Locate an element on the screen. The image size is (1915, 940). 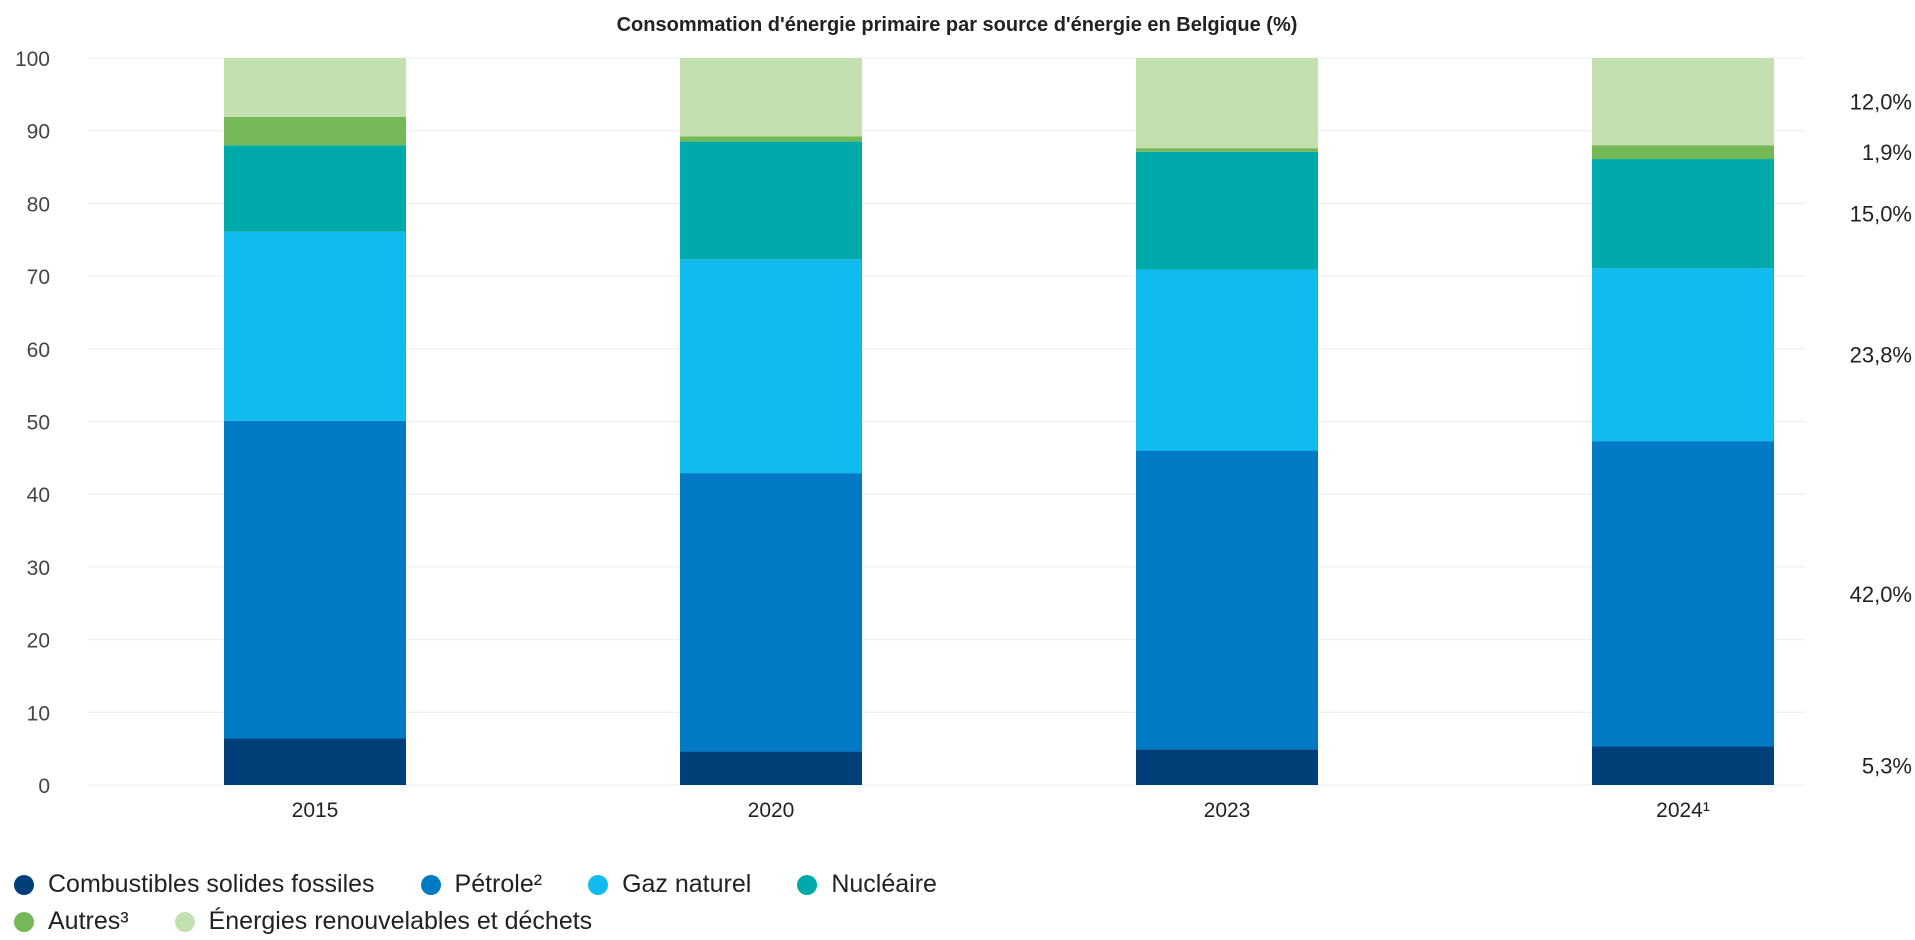
legend-item-combustibles: Combustibles solides fossiles is located at coordinates (194, 884).